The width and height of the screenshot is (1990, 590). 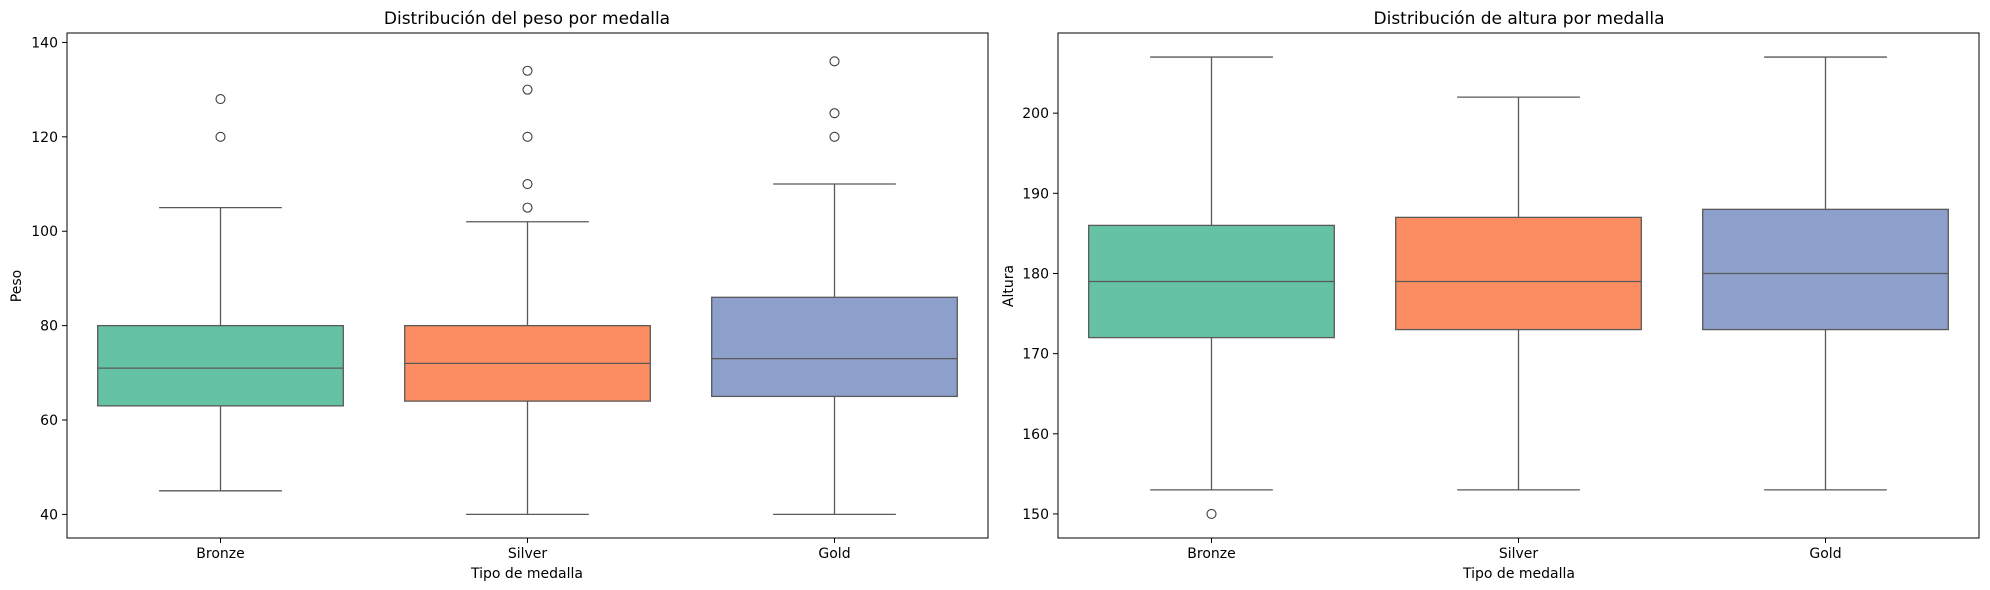 I want to click on y-tick-label: 140, so click(x=44, y=43).